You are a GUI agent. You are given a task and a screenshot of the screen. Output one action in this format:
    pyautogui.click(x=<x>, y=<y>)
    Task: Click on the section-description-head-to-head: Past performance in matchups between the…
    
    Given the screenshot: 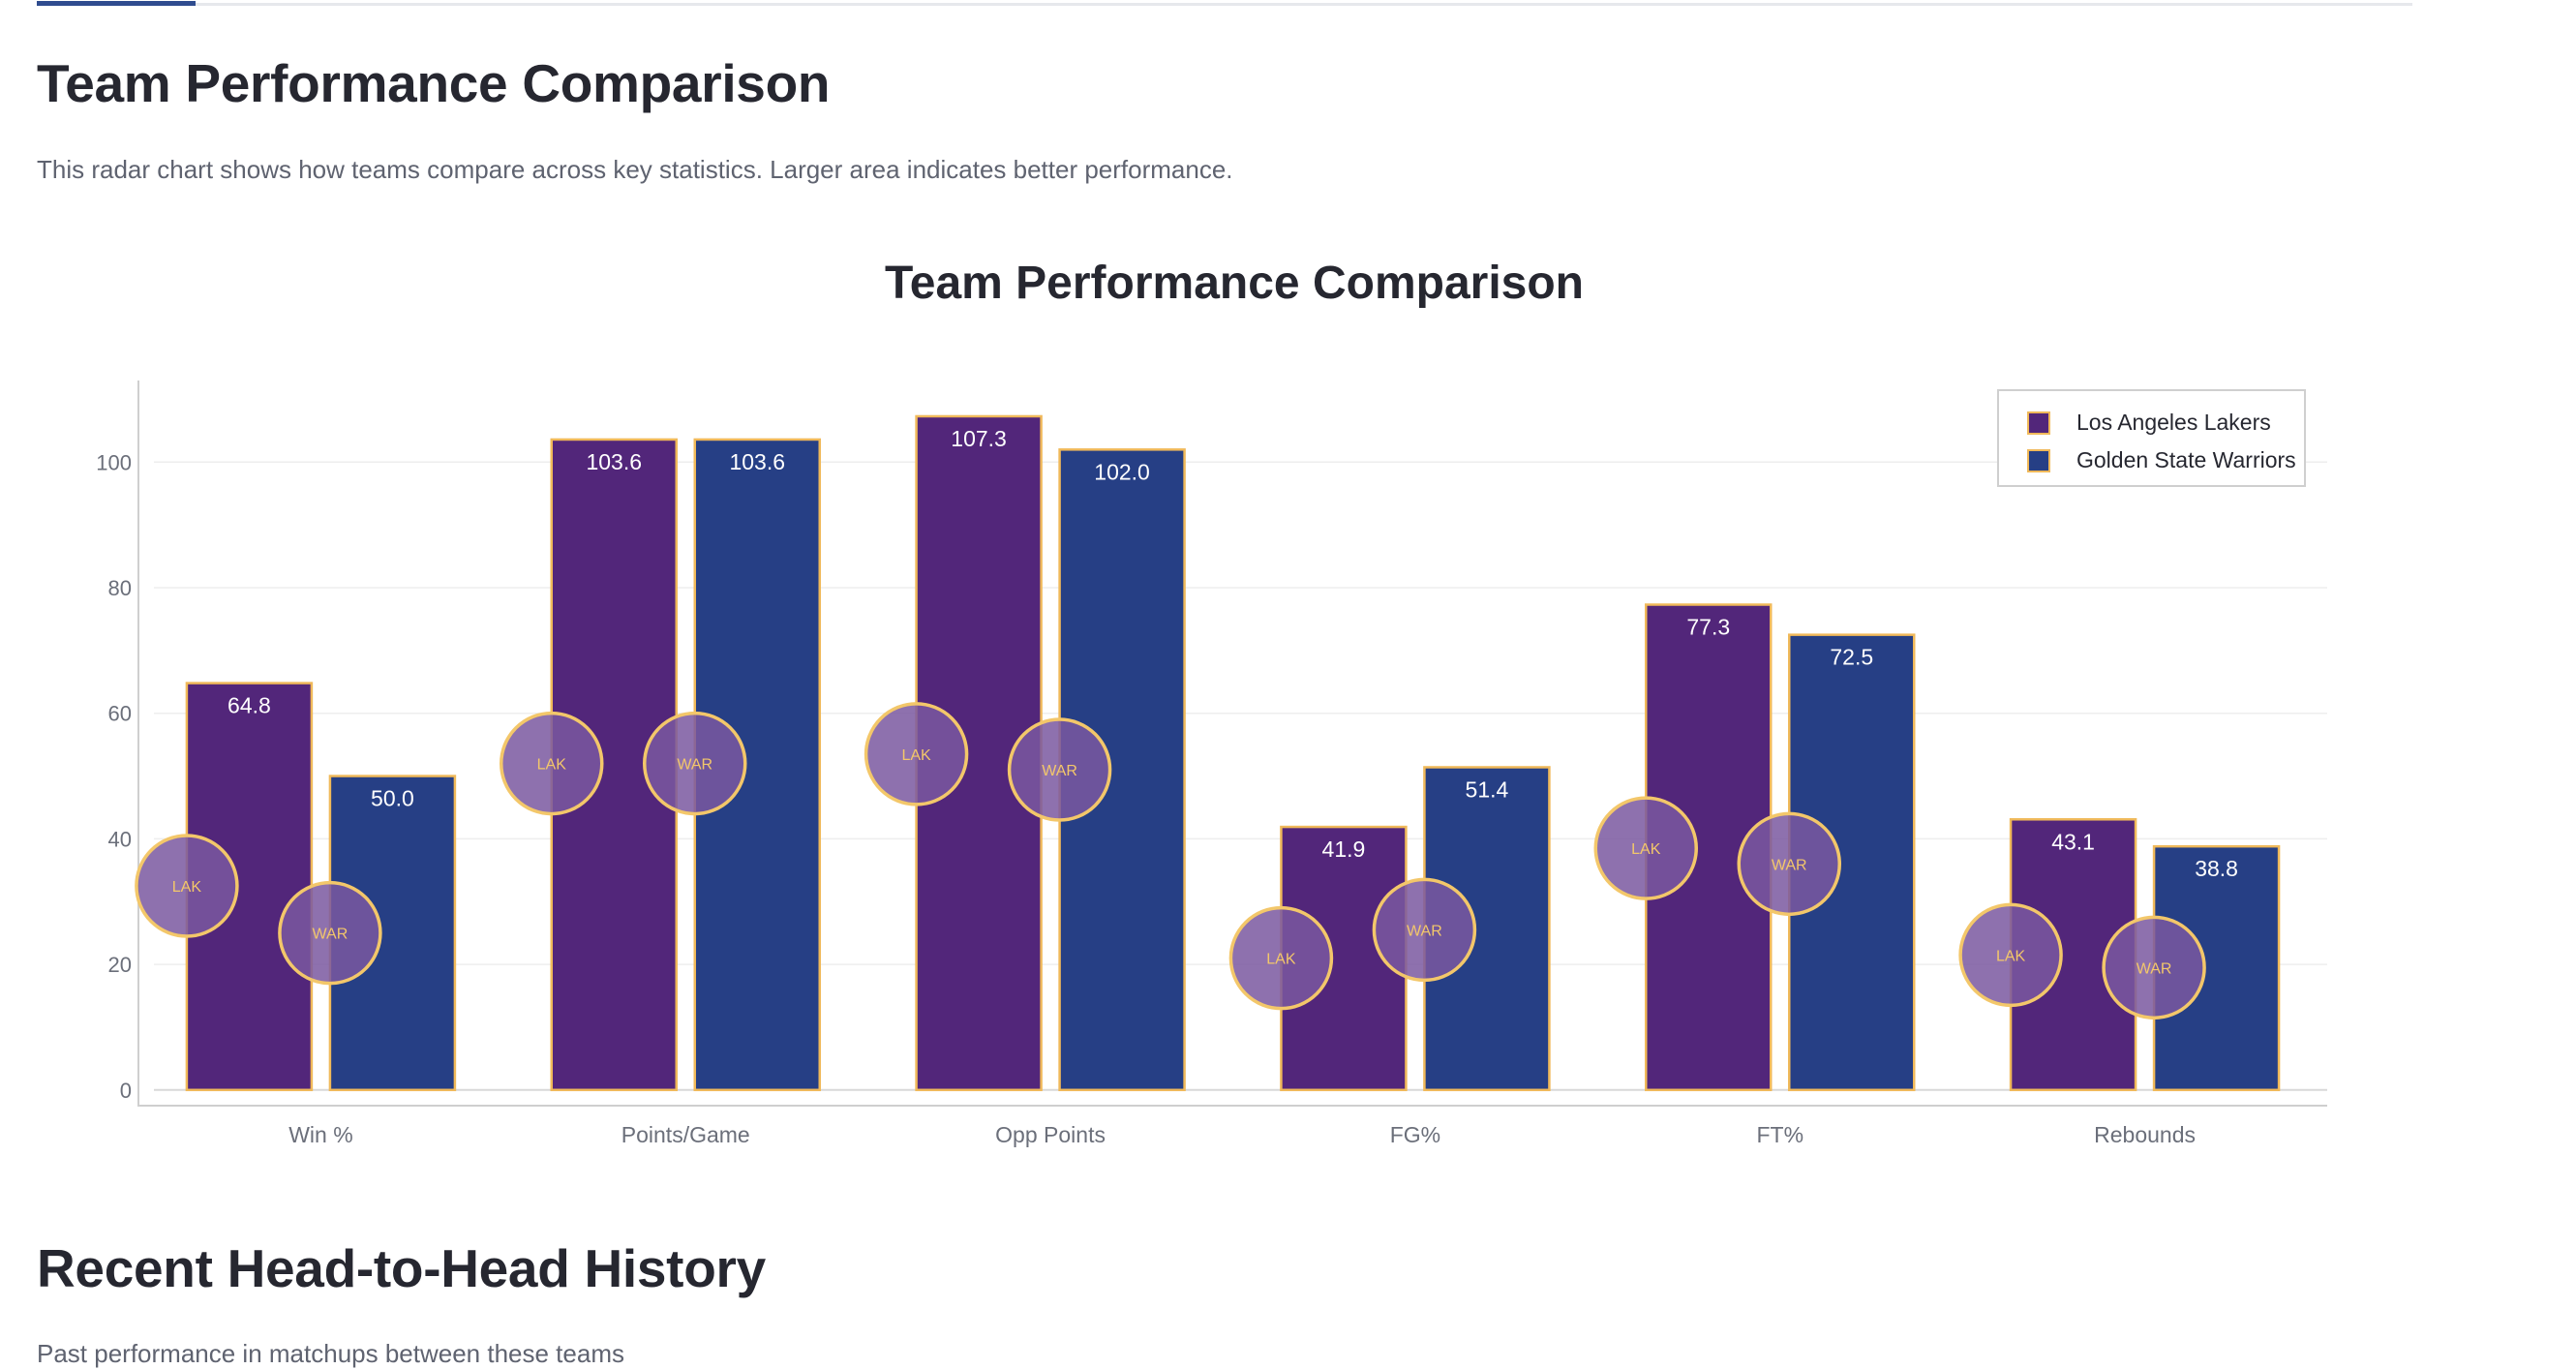 What is the action you would take?
    pyautogui.click(x=331, y=1353)
    